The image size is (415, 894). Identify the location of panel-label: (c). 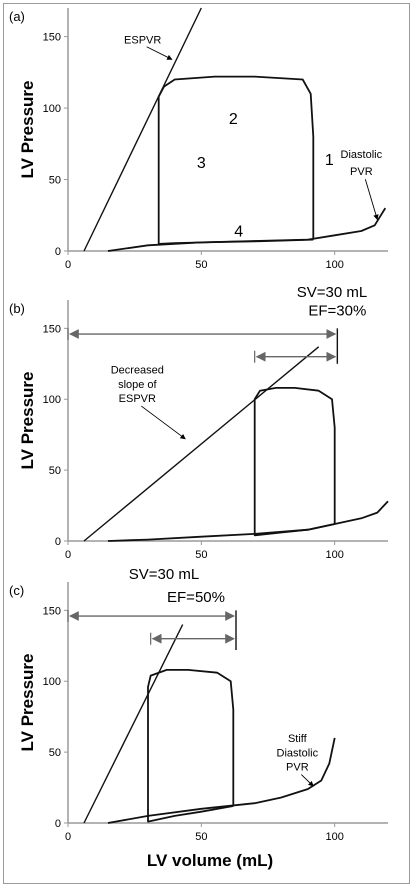
(16, 590).